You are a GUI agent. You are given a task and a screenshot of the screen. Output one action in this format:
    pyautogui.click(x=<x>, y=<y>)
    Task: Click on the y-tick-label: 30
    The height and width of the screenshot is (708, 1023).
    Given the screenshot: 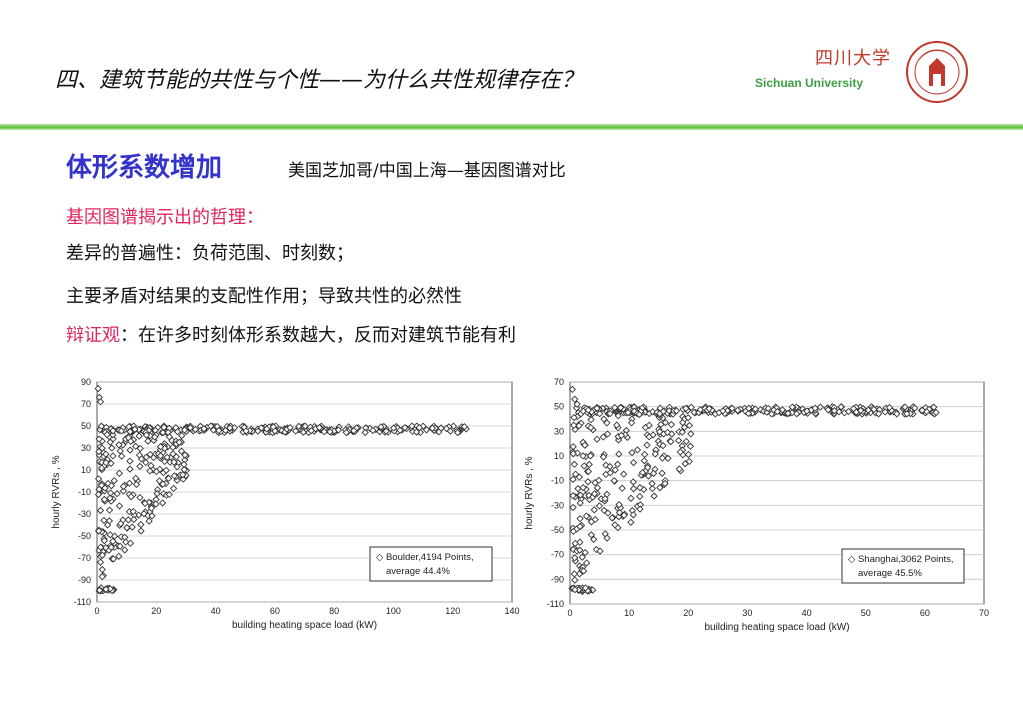 What is the action you would take?
    pyautogui.click(x=86, y=448)
    